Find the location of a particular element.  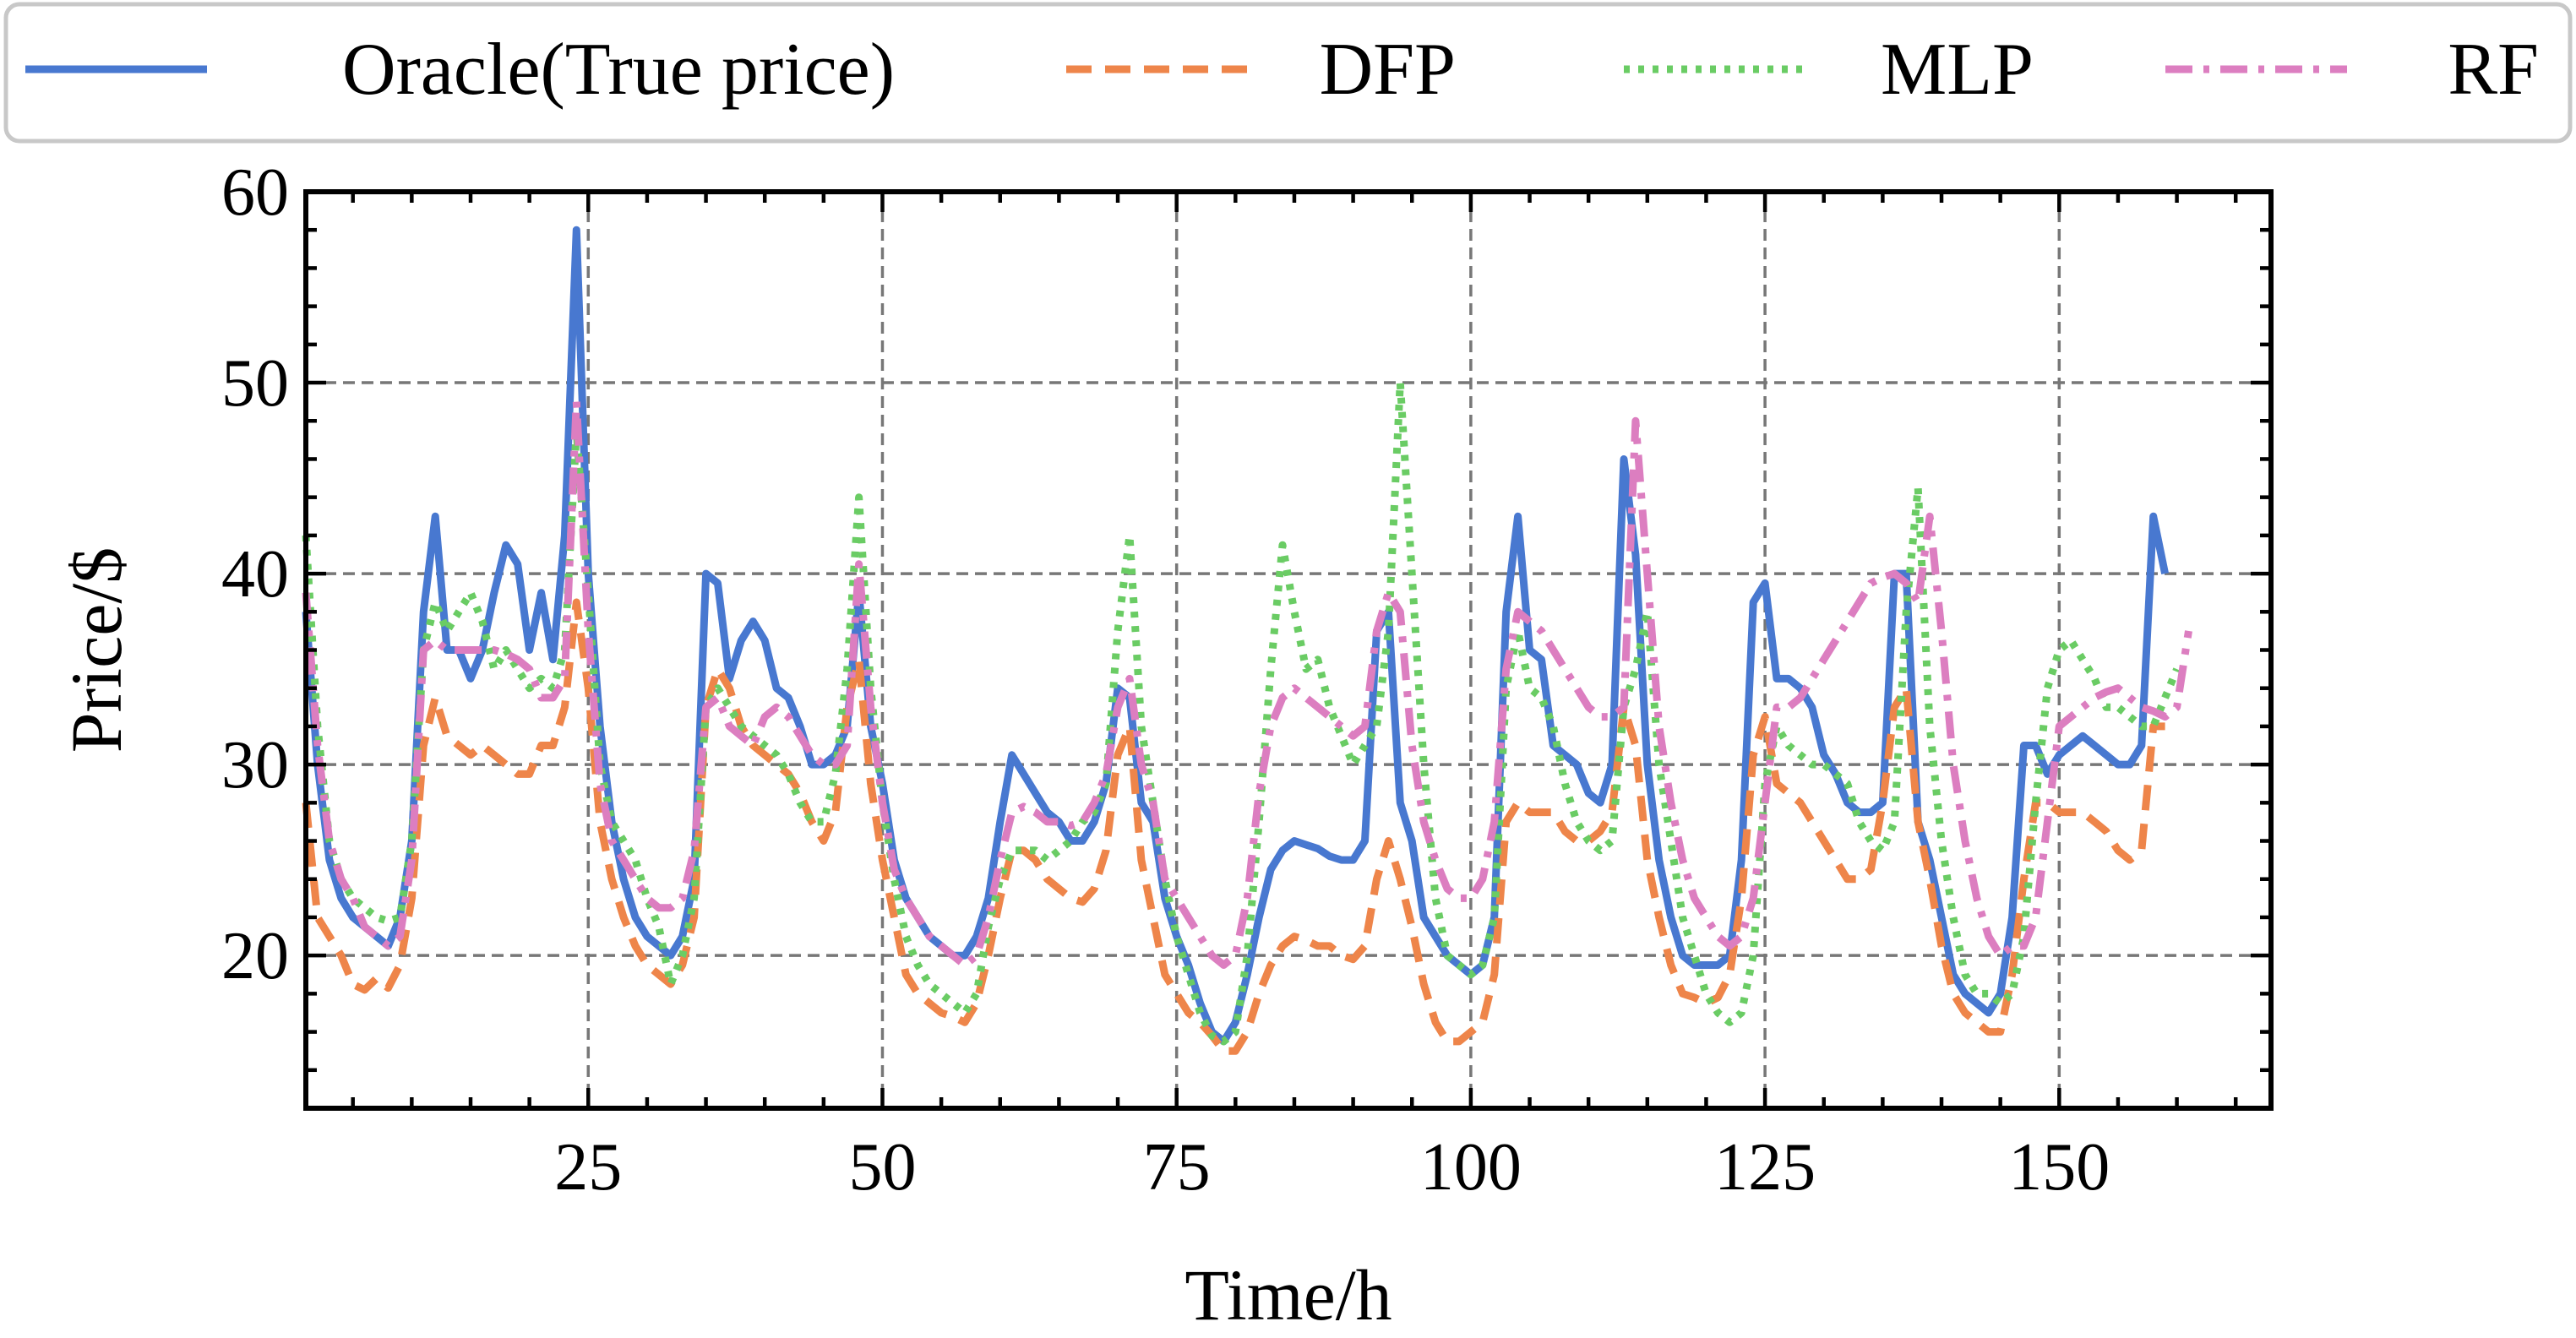

x-tick-label: 25 is located at coordinates (588, 1167).